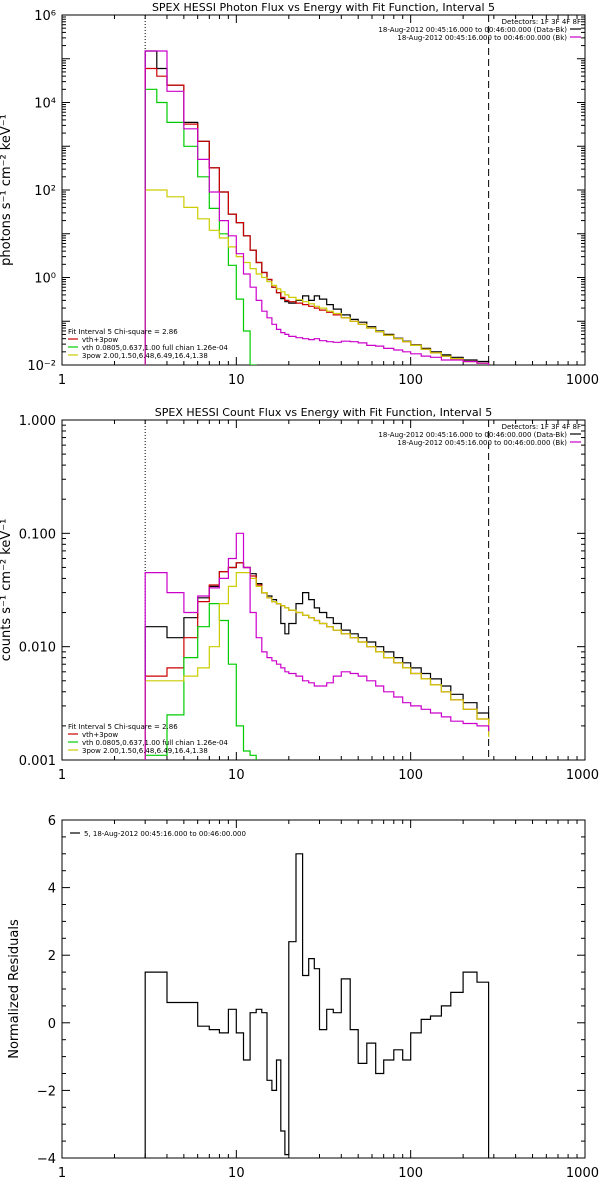 The height and width of the screenshot is (1204, 600). I want to click on y-tick-label: 6, so click(52, 821).